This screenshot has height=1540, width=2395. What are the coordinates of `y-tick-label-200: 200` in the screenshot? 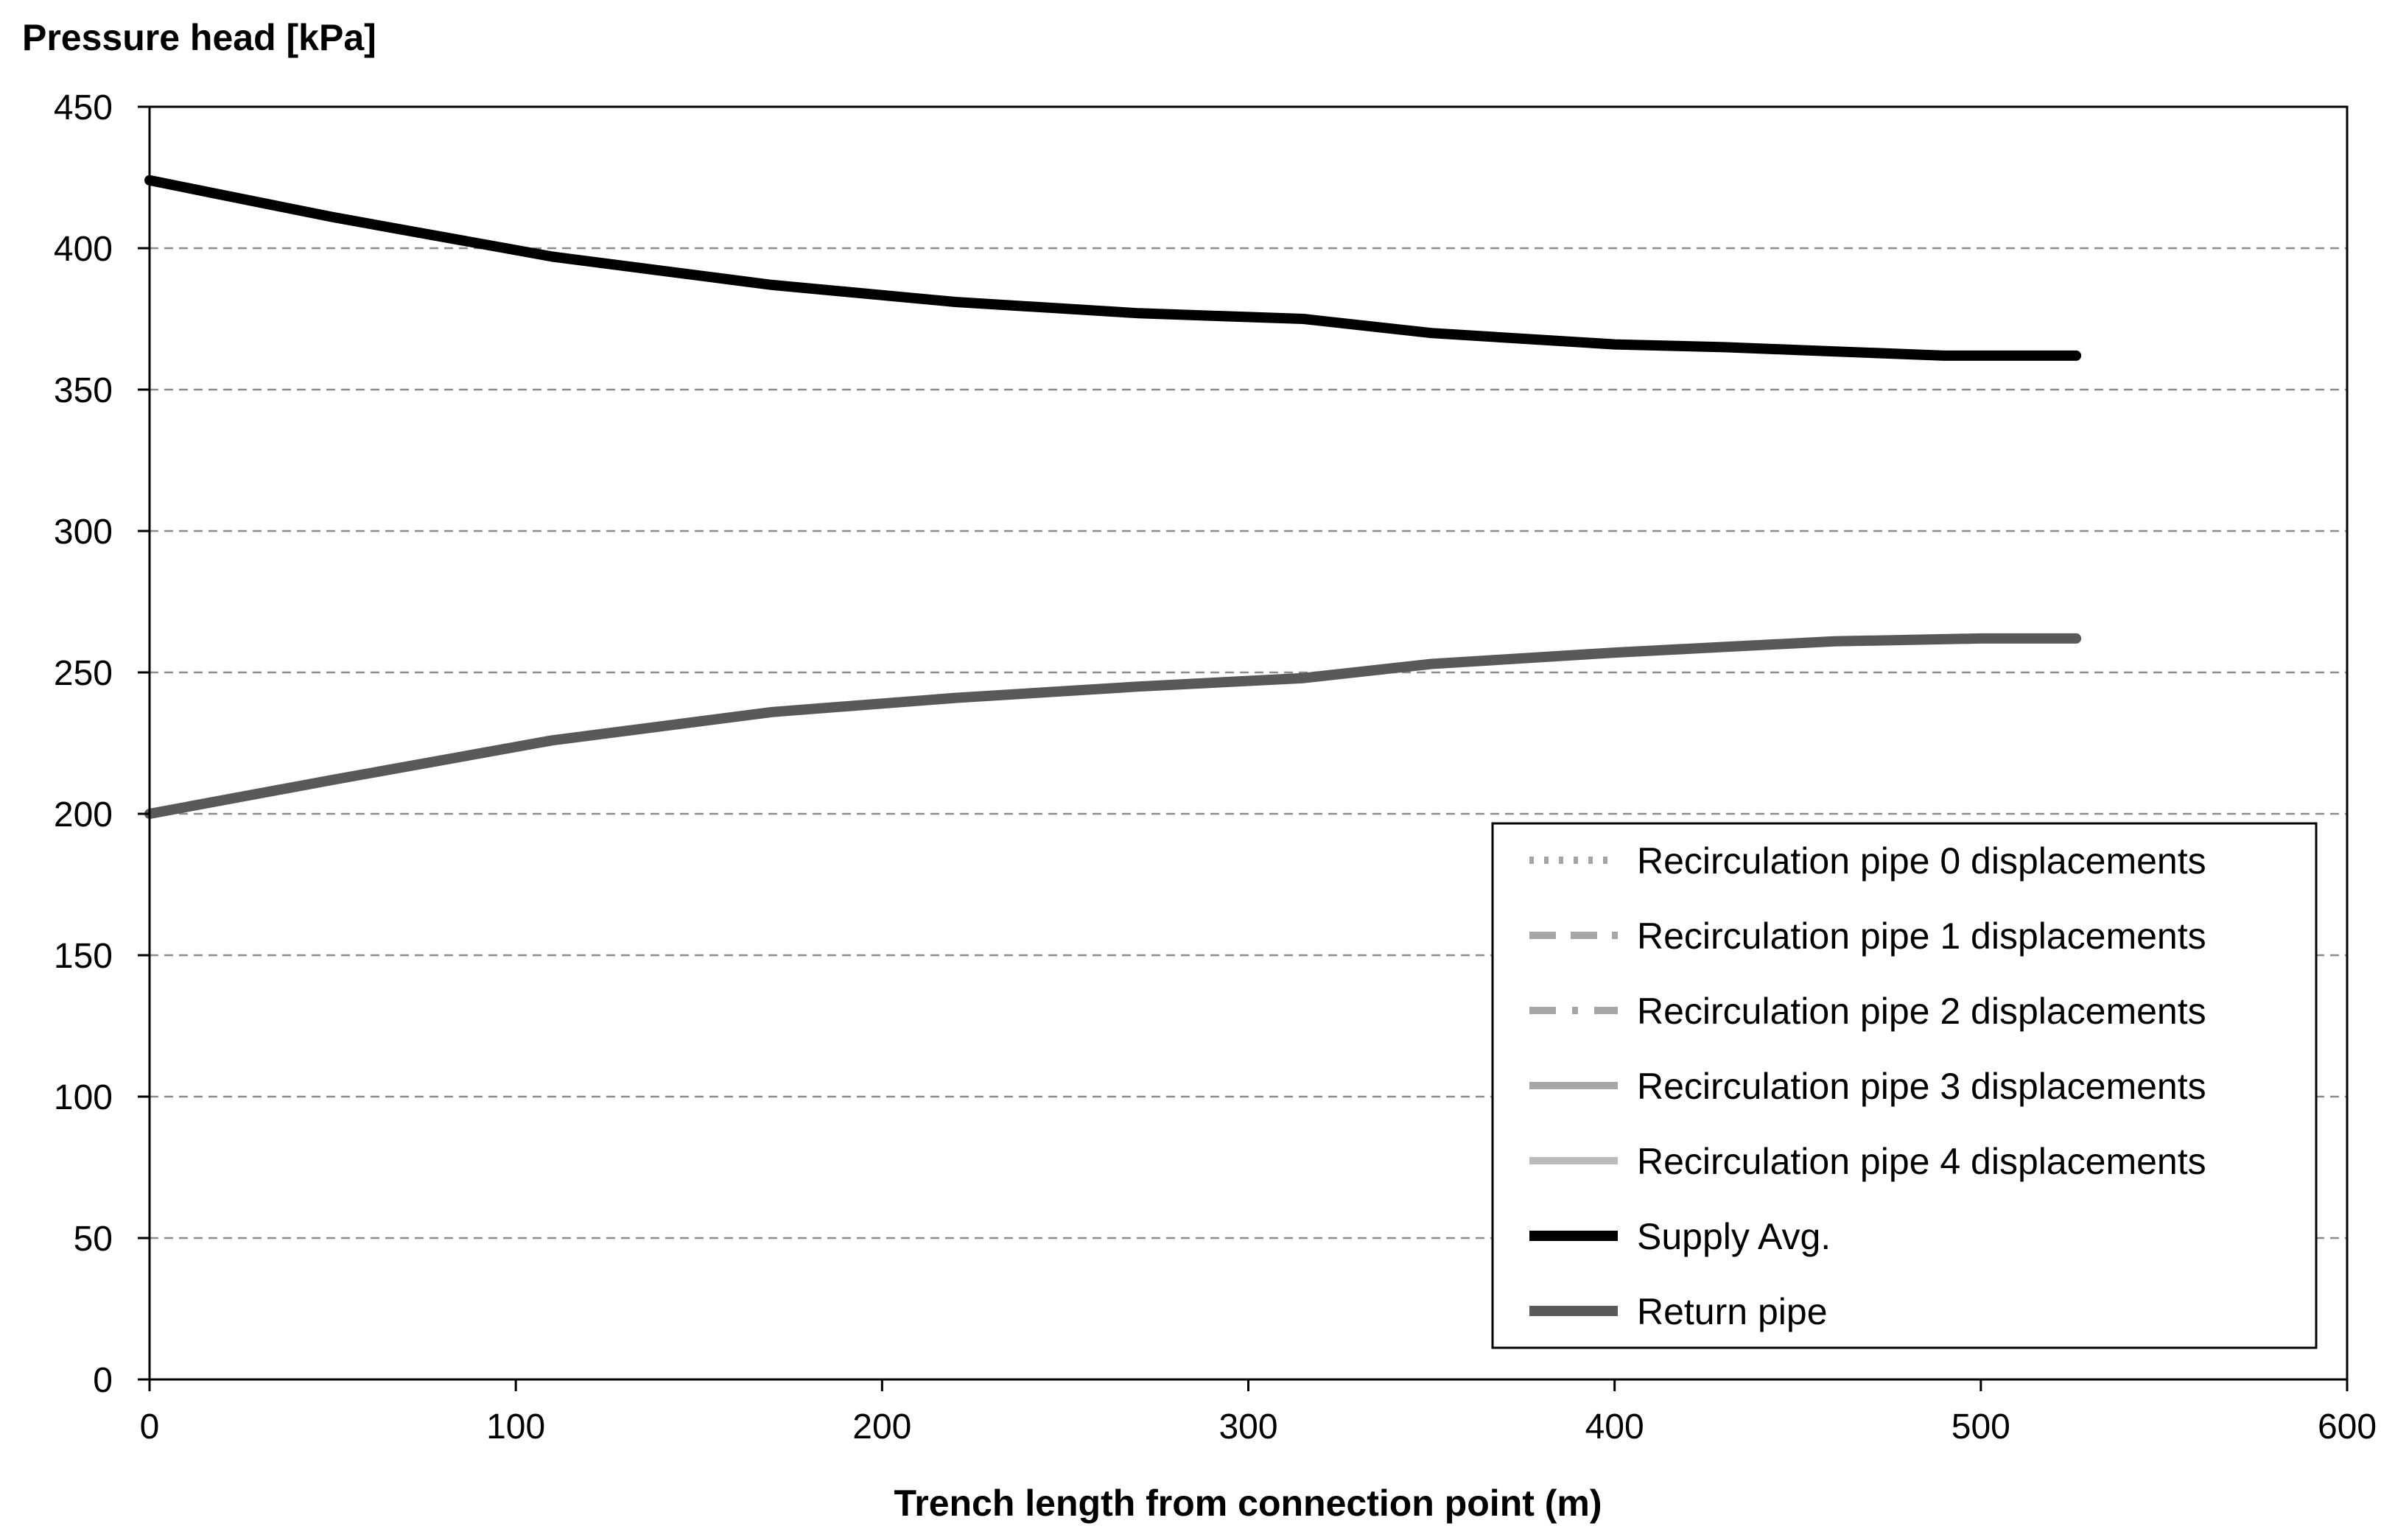 It's located at (83, 814).